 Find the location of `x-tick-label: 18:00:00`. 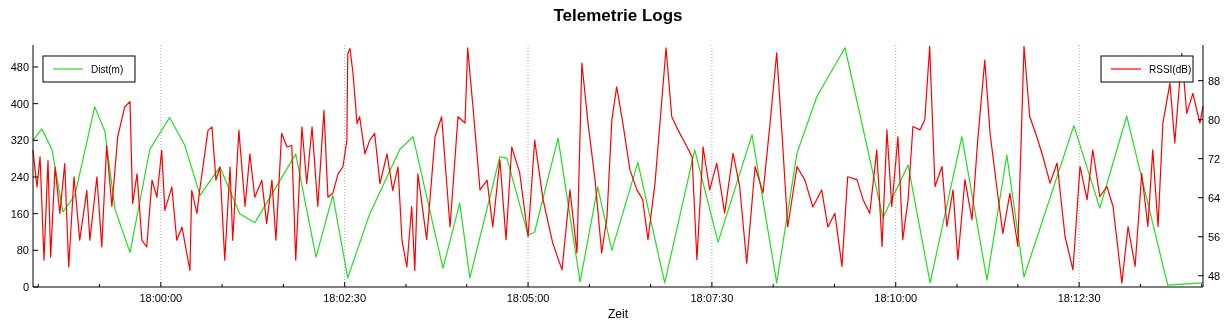

x-tick-label: 18:00:00 is located at coordinates (161, 298).